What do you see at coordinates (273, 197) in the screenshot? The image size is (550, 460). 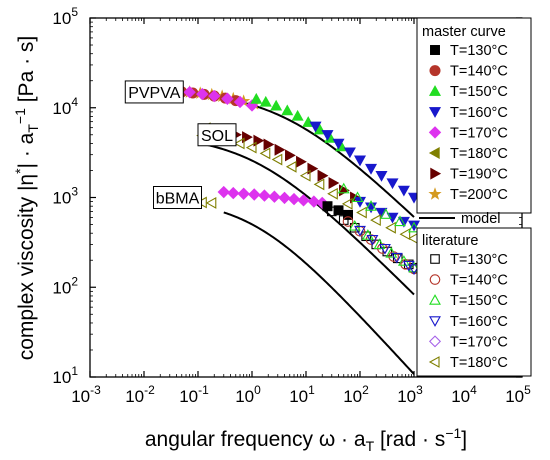 I see `series-bbma-master` at bounding box center [273, 197].